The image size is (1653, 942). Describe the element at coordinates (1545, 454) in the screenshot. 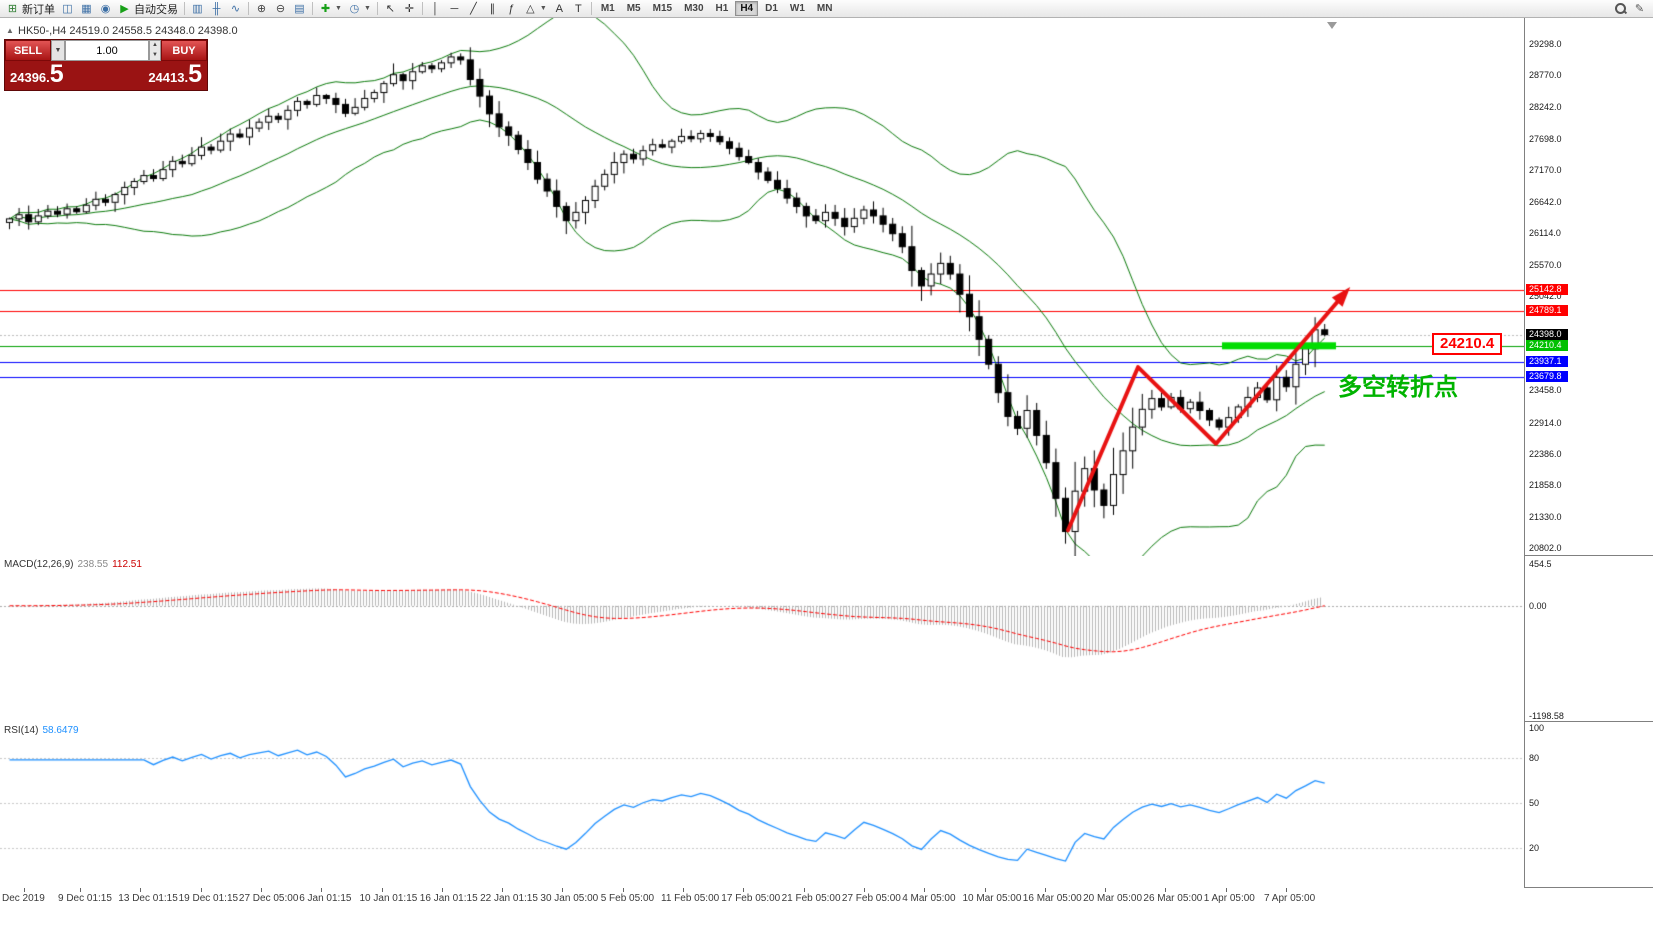

I see `price-axis-label: 22386.0` at that location.